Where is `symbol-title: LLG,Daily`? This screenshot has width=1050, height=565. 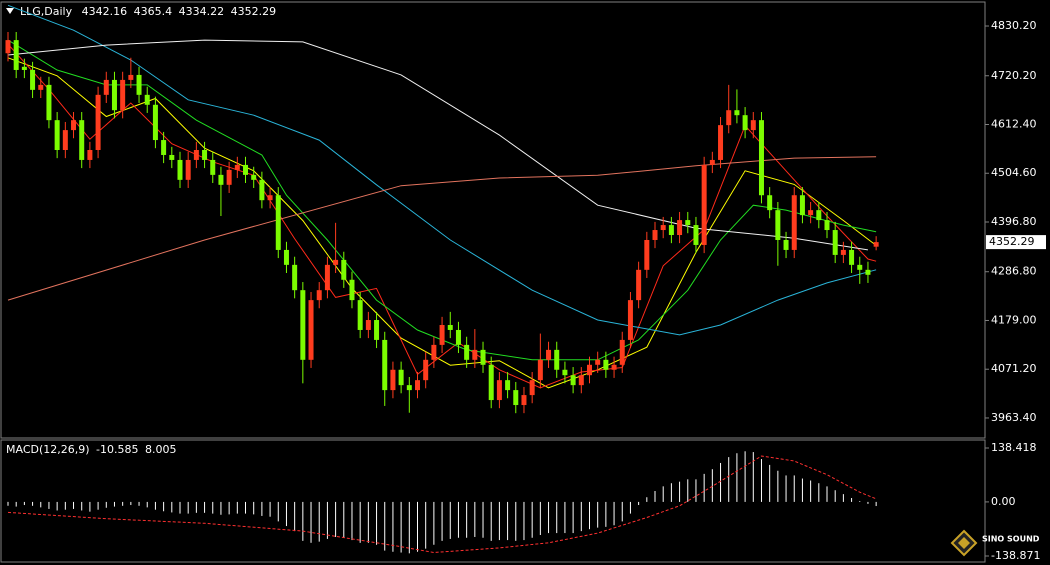 symbol-title: LLG,Daily is located at coordinates (46, 11).